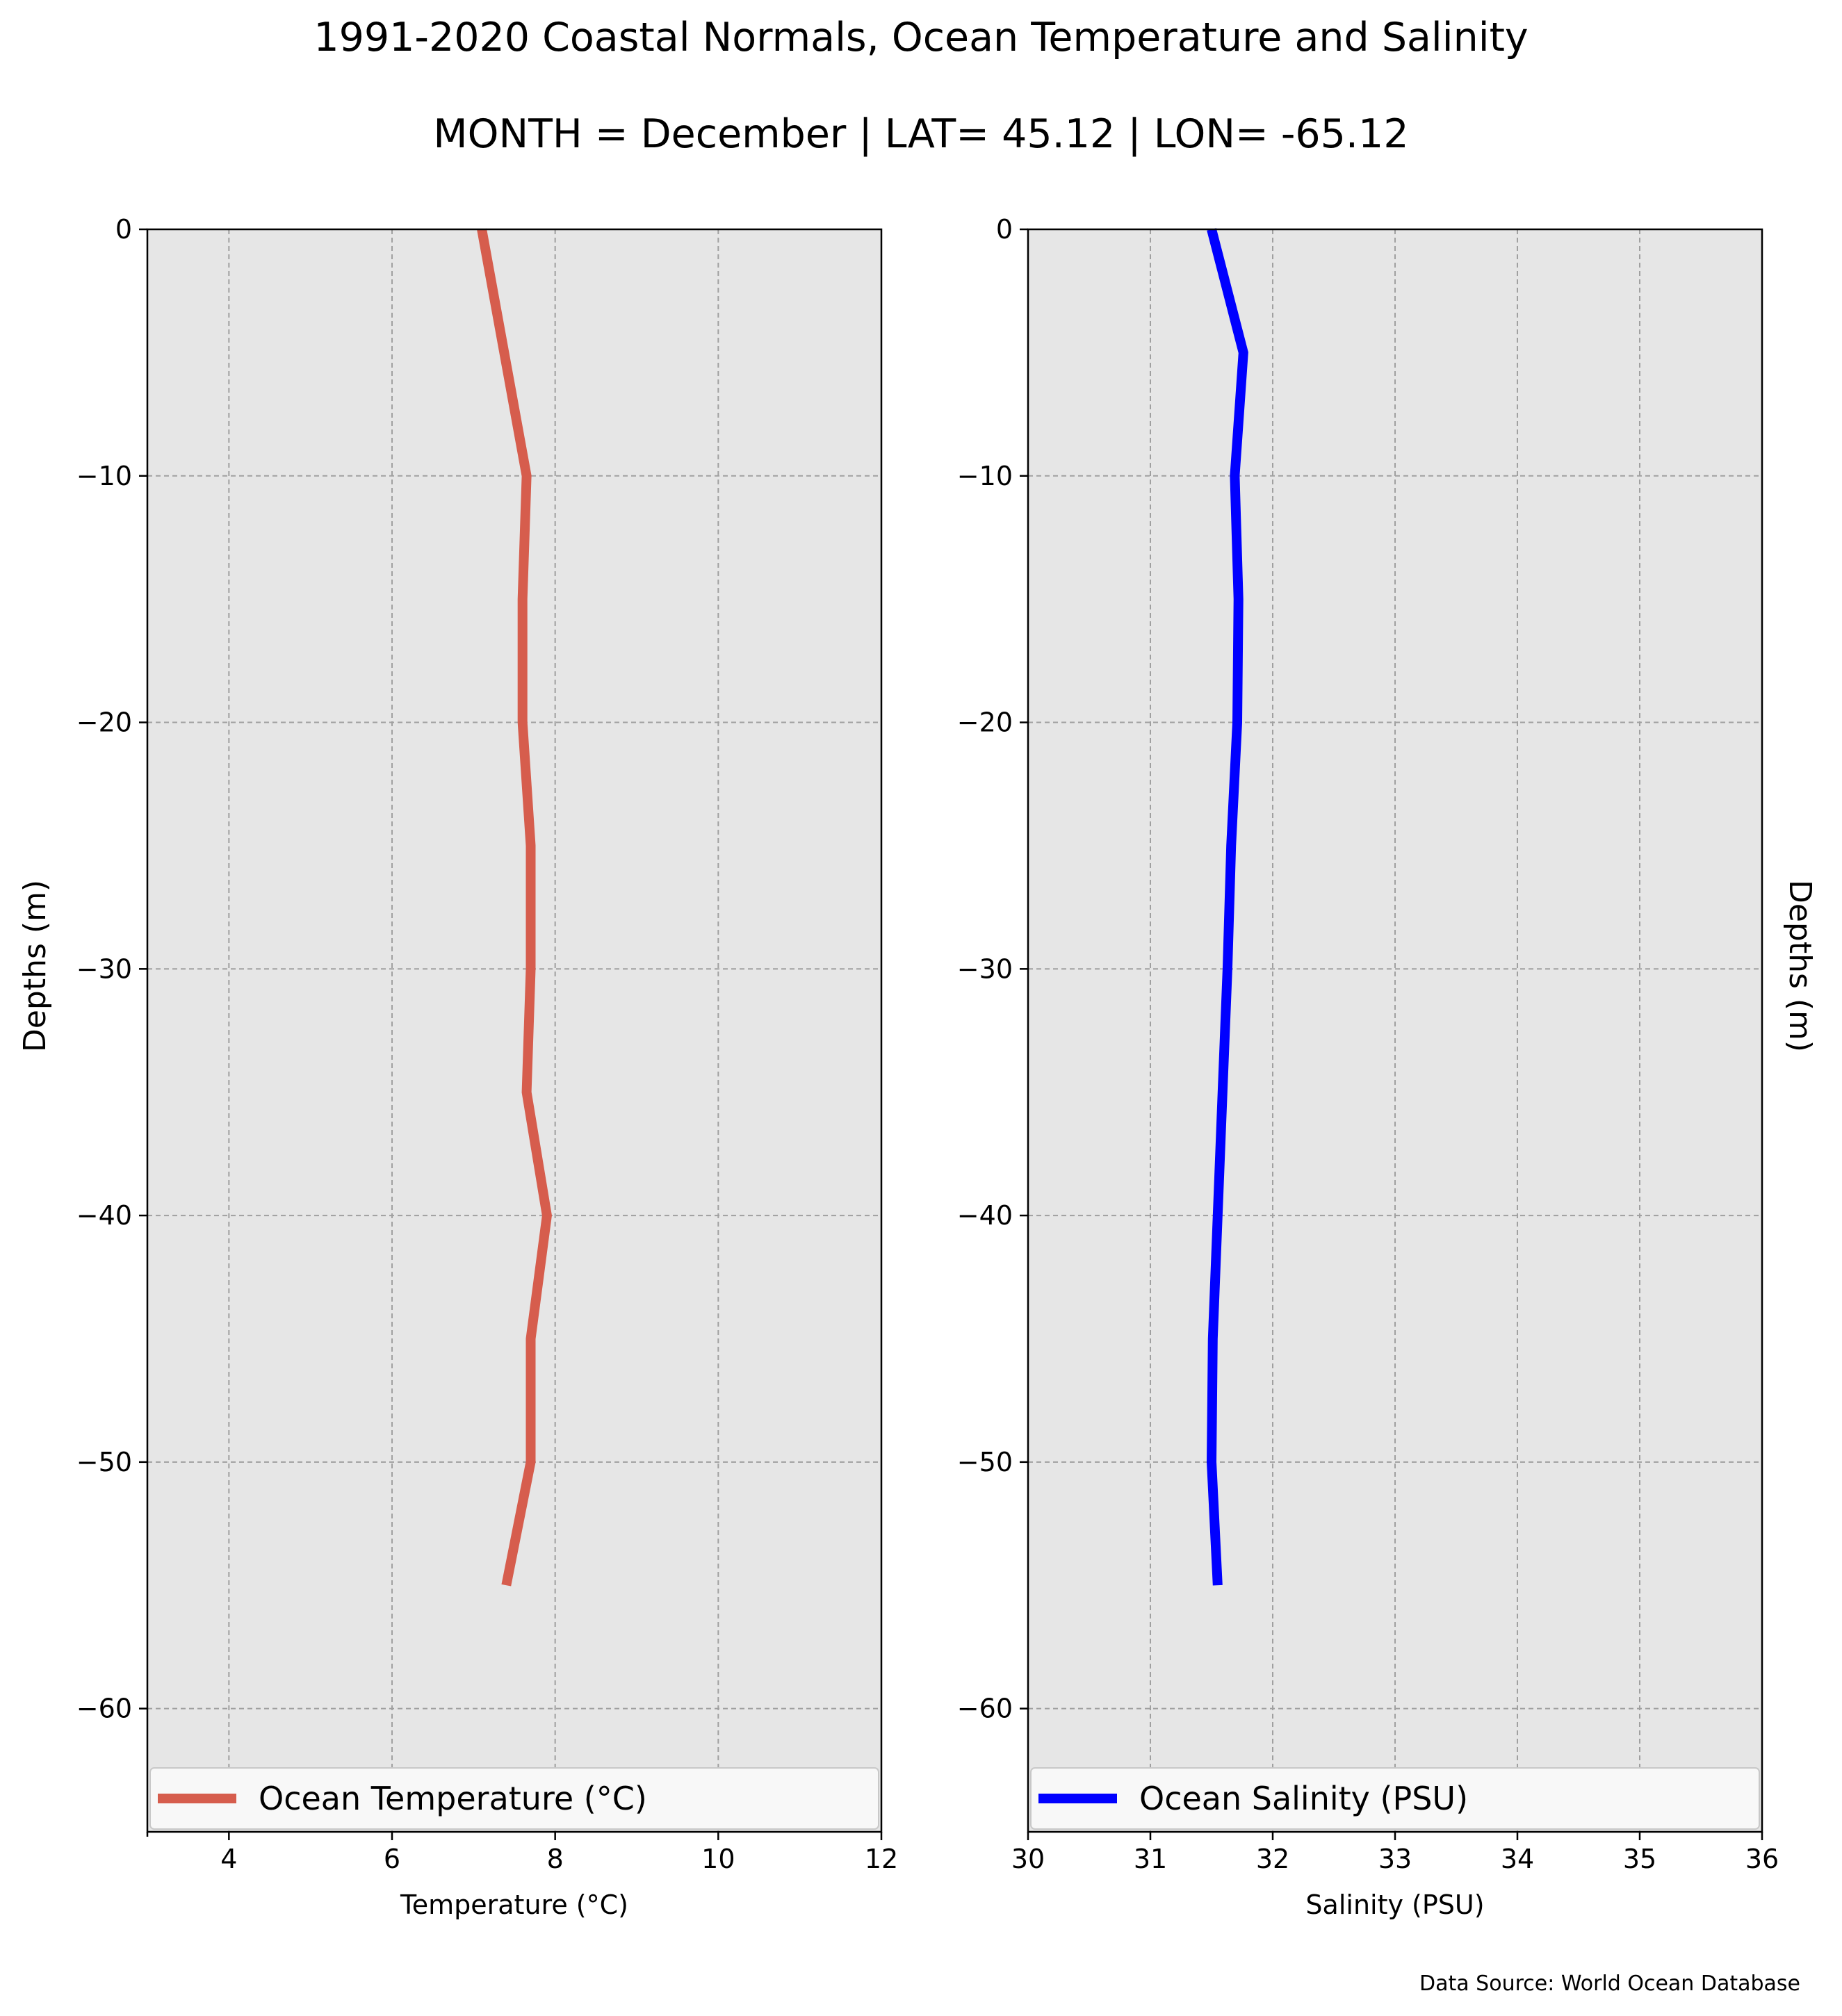 This screenshot has height=2016, width=1842. What do you see at coordinates (1273, 1859) in the screenshot?
I see `x-tick-label: 32` at bounding box center [1273, 1859].